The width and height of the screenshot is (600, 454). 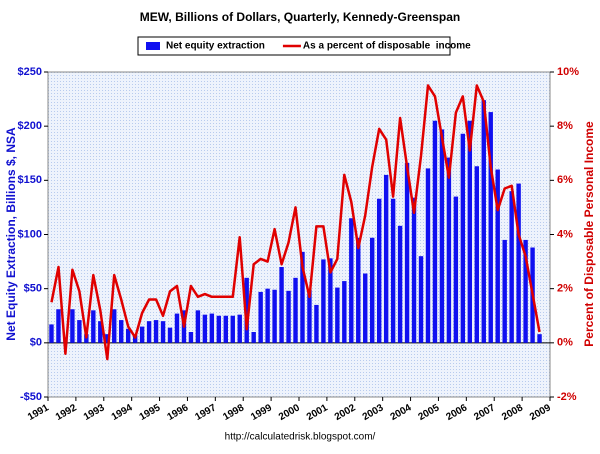 What do you see at coordinates (177, 412) in the screenshot?
I see `x-tick-label: 1996` at bounding box center [177, 412].